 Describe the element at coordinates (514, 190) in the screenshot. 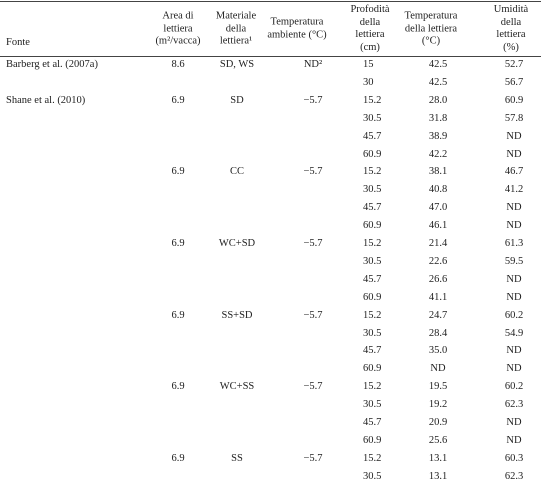

I see `table-cell: 41.2` at that location.